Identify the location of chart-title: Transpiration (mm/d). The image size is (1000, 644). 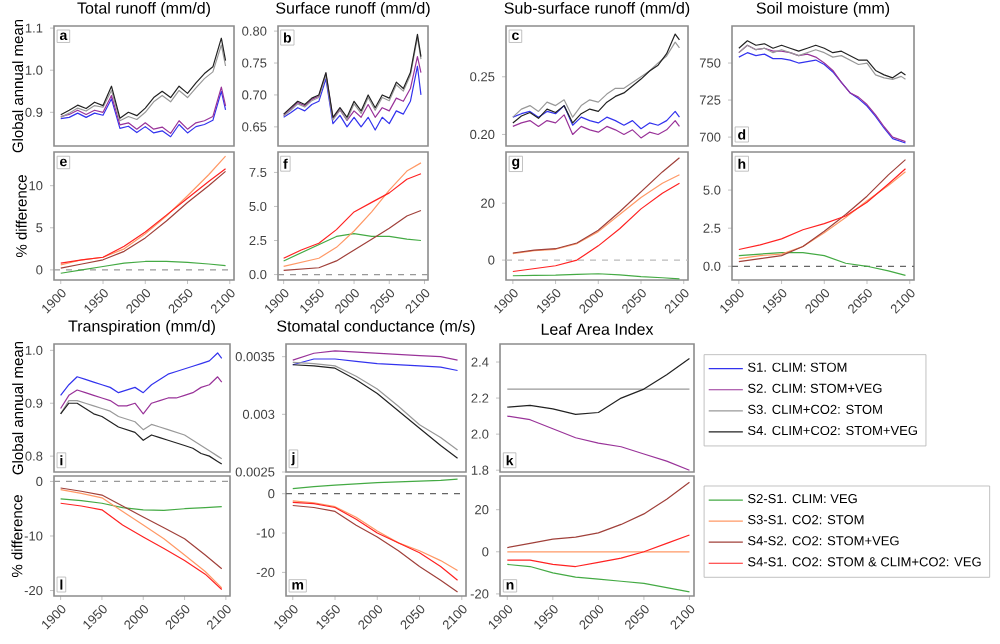
(141, 327).